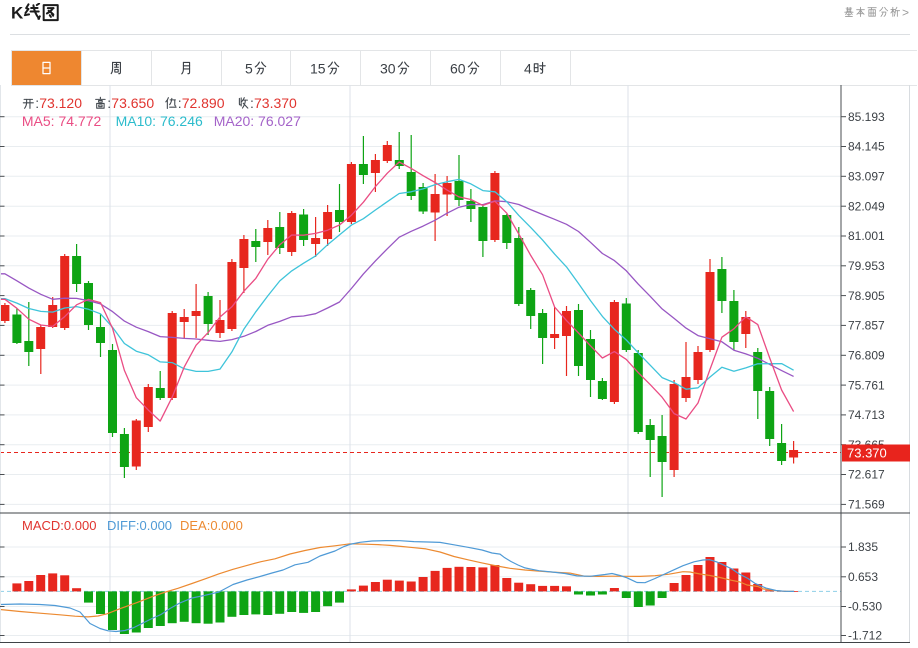 This screenshot has width=918, height=648. What do you see at coordinates (866, 206) in the screenshot?
I see `svg-text: 82.049` at bounding box center [866, 206].